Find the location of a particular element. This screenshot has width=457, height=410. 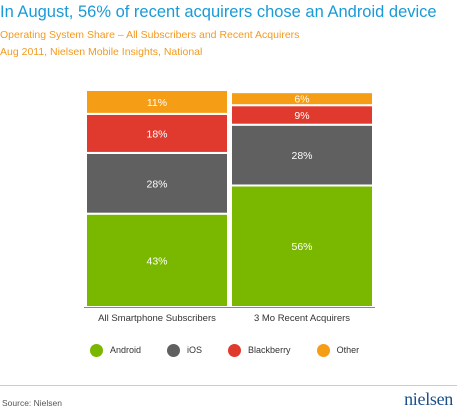

data-label-other-3-mo-recent-acquirers: 6% is located at coordinates (301, 100).